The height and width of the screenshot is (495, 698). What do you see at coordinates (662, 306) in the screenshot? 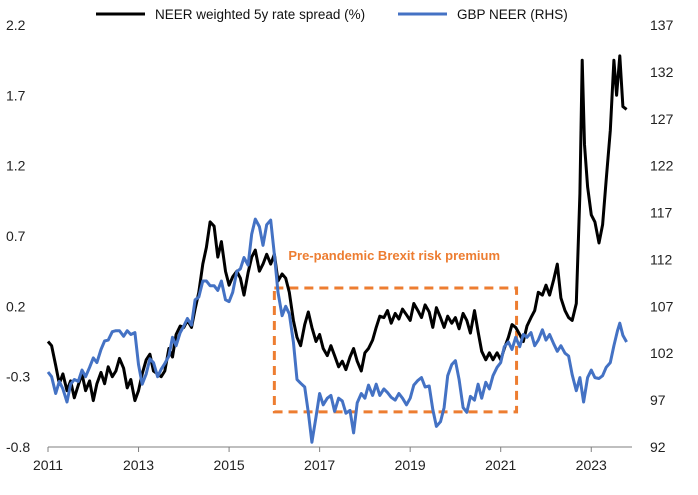
I see `right-tick-label: 107` at bounding box center [662, 306].